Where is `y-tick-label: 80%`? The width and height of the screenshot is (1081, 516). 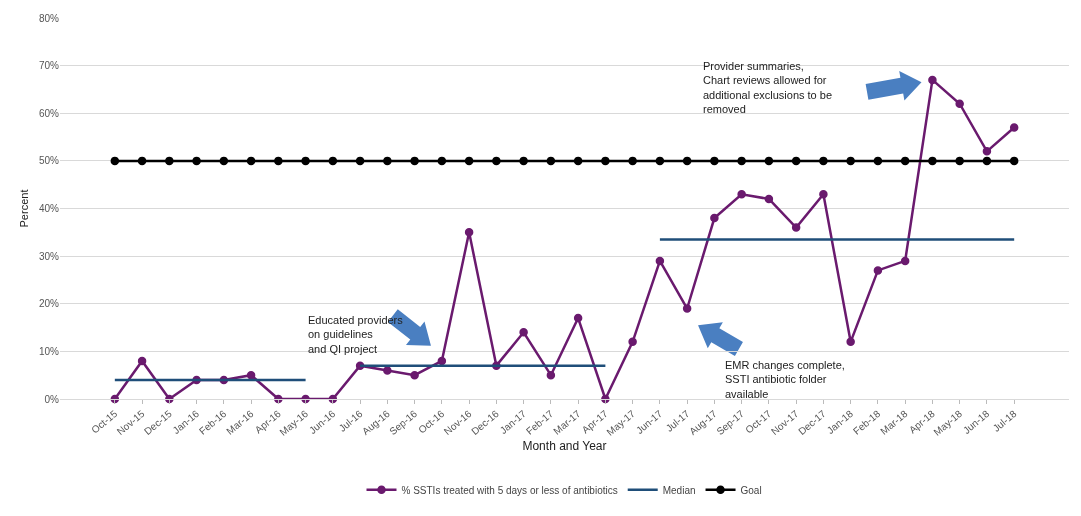 y-tick-label: 80% is located at coordinates (49, 18).